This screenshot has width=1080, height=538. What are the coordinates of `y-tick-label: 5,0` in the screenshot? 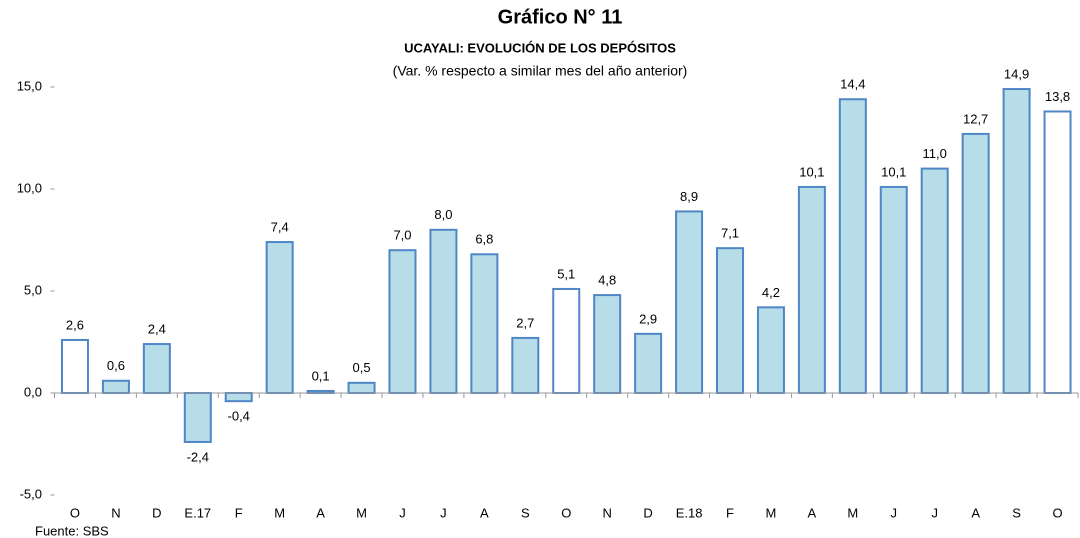 It's located at (33, 289).